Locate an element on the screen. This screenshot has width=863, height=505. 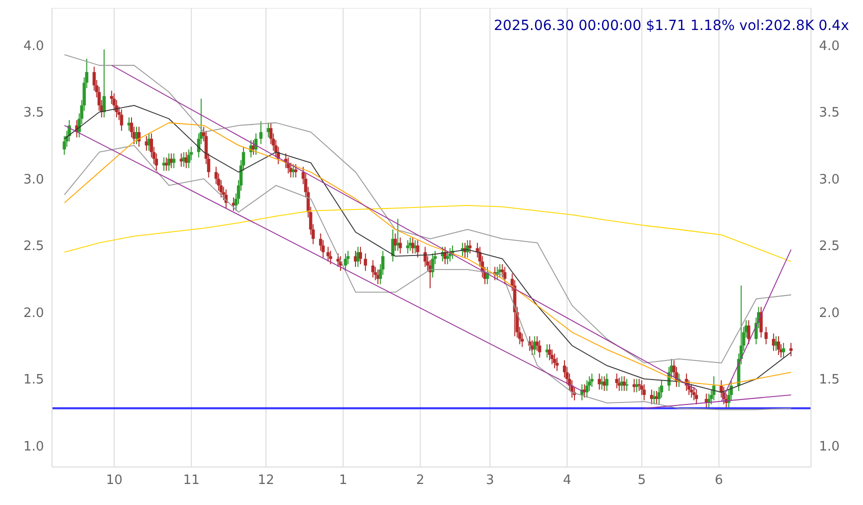
y2-tick-label: 1.0 is located at coordinates (829, 446).